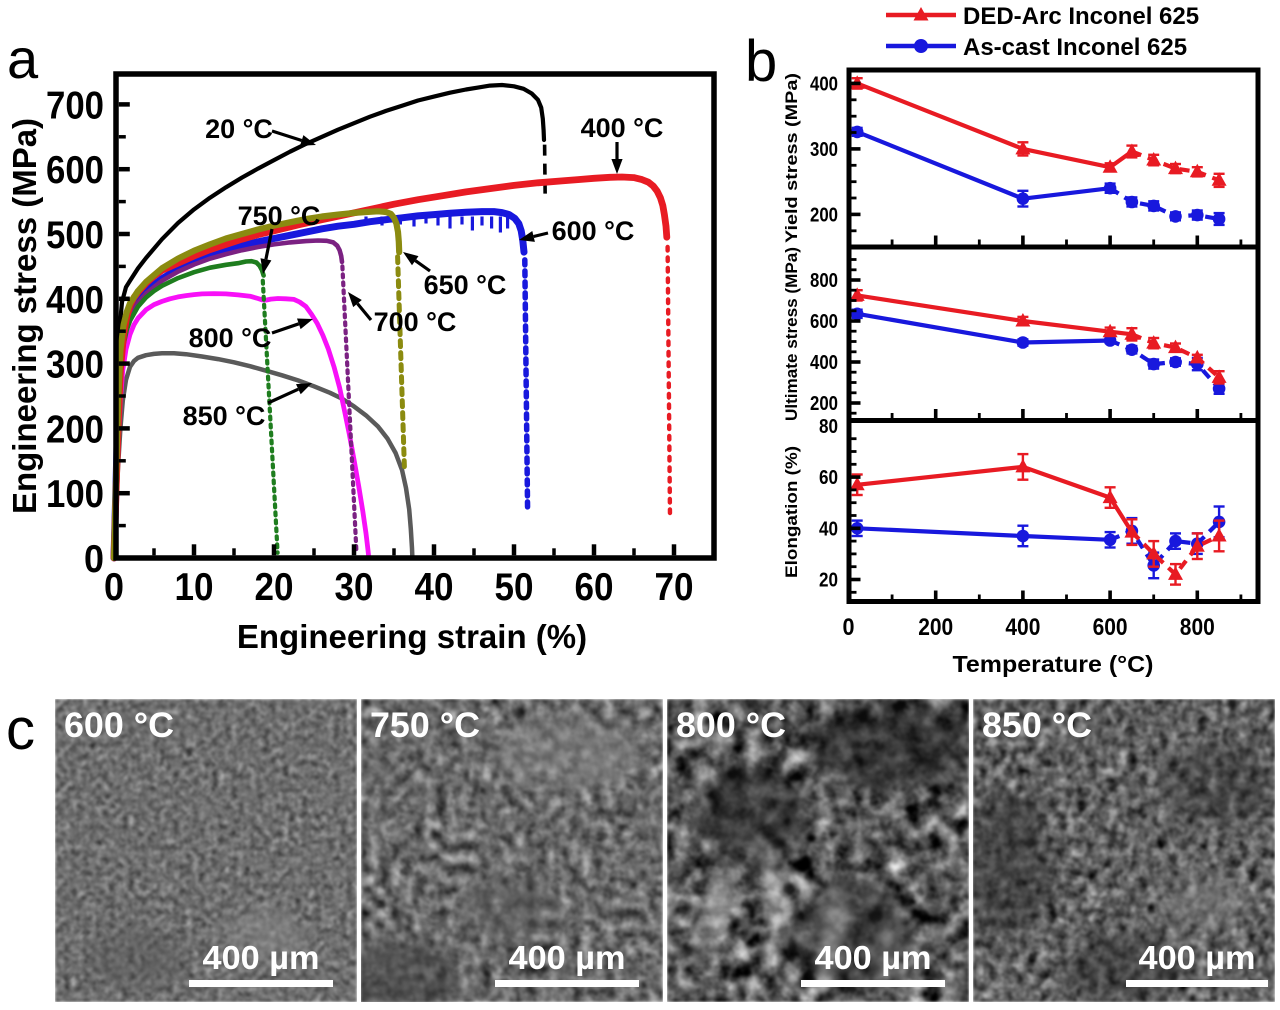 Image resolution: width=1280 pixels, height=1010 pixels. Describe the element at coordinates (465, 285) in the screenshot. I see `svg-text: 650 °C` at that location.